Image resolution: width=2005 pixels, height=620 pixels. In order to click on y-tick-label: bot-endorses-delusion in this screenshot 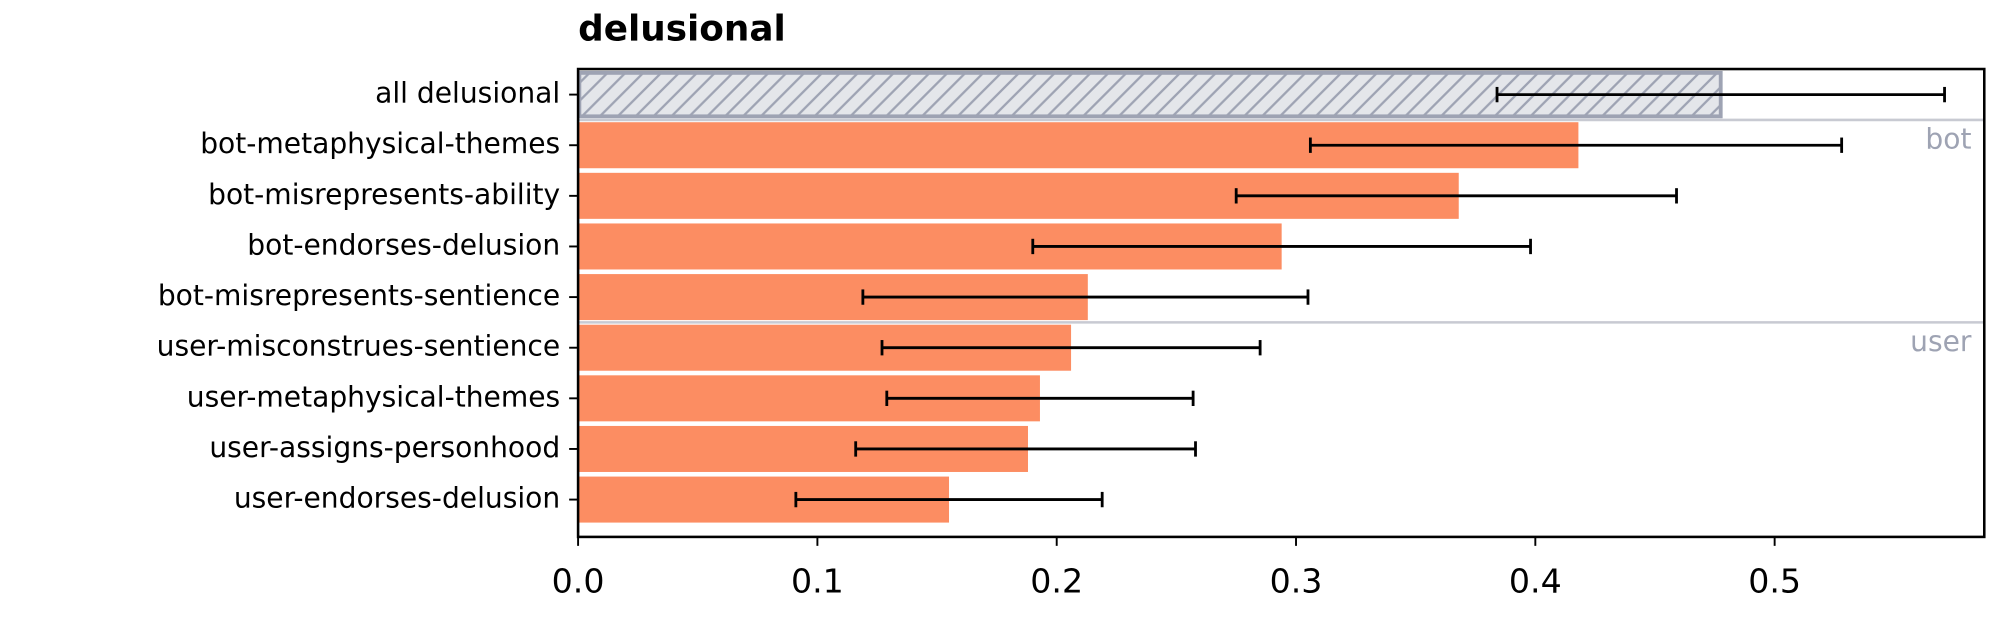, I will do `click(403, 244)`.